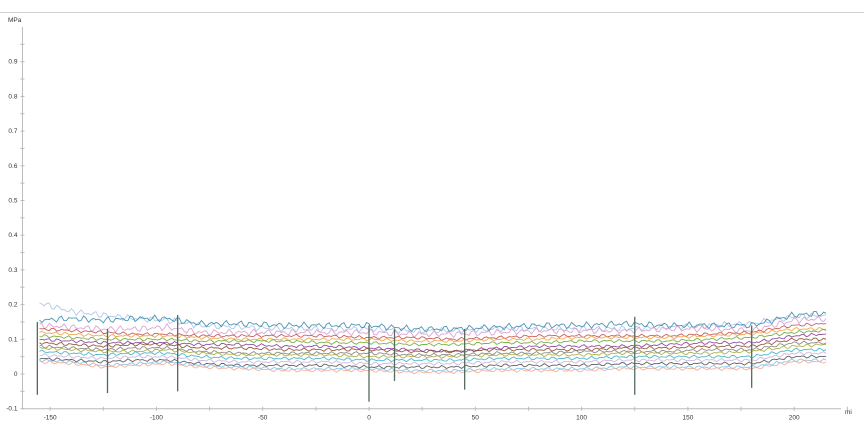  Describe the element at coordinates (12, 131) in the screenshot. I see `y-tick-label: 0.7` at that location.